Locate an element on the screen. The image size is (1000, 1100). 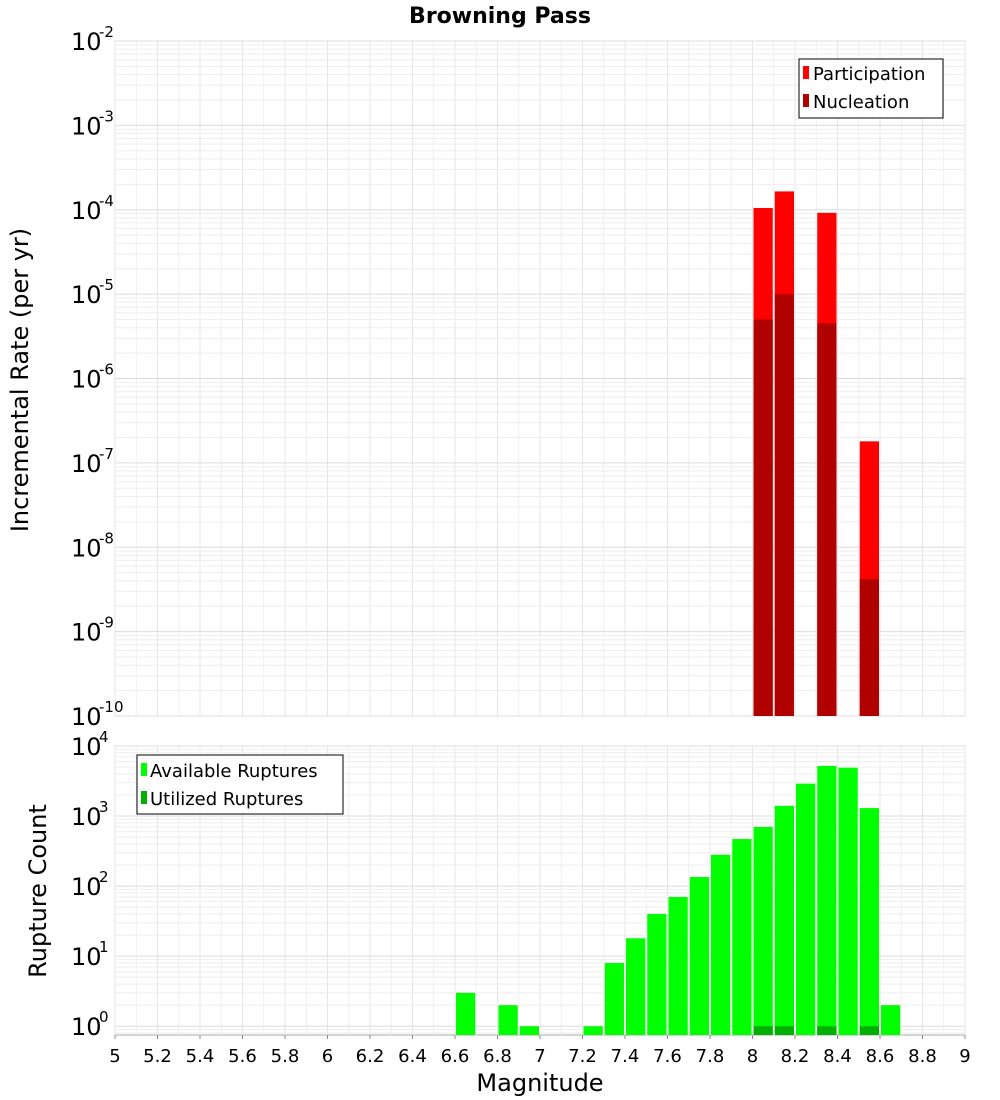
legend-participation-label: Participation is located at coordinates (869, 74).